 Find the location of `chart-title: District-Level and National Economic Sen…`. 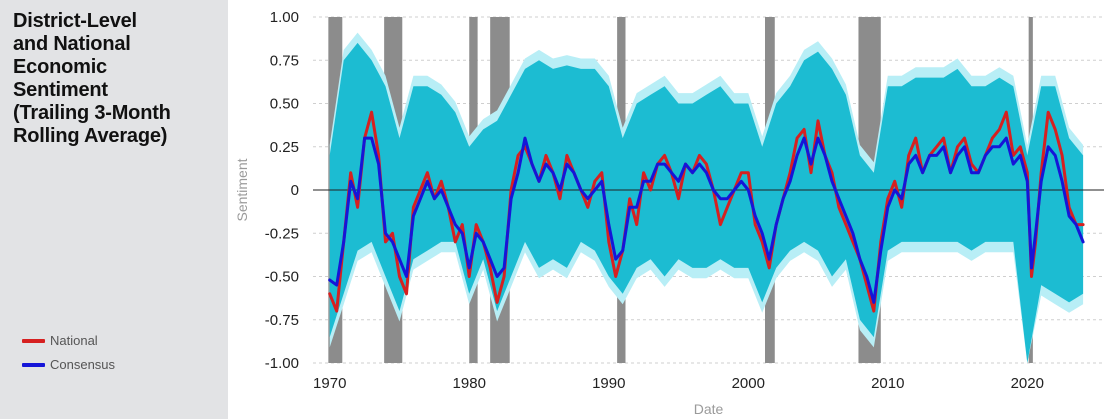

chart-title: District-Level and National Economic Sen… is located at coordinates (92, 78).